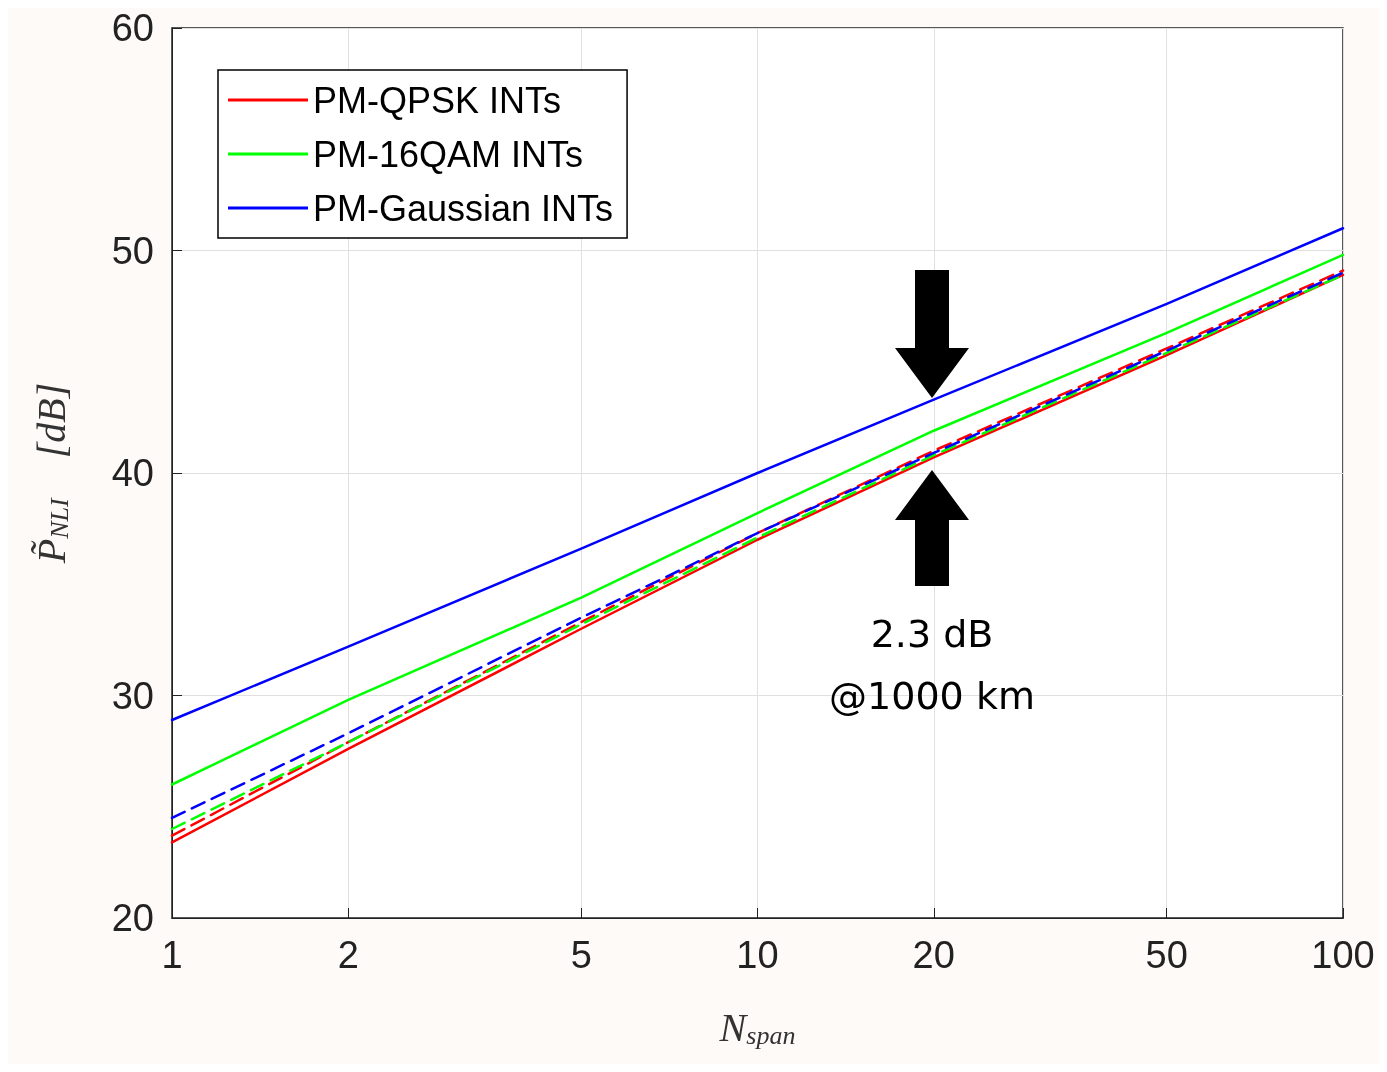 This screenshot has height=1072, width=1387. I want to click on x-axis-title: Nspan, so click(757, 1027).